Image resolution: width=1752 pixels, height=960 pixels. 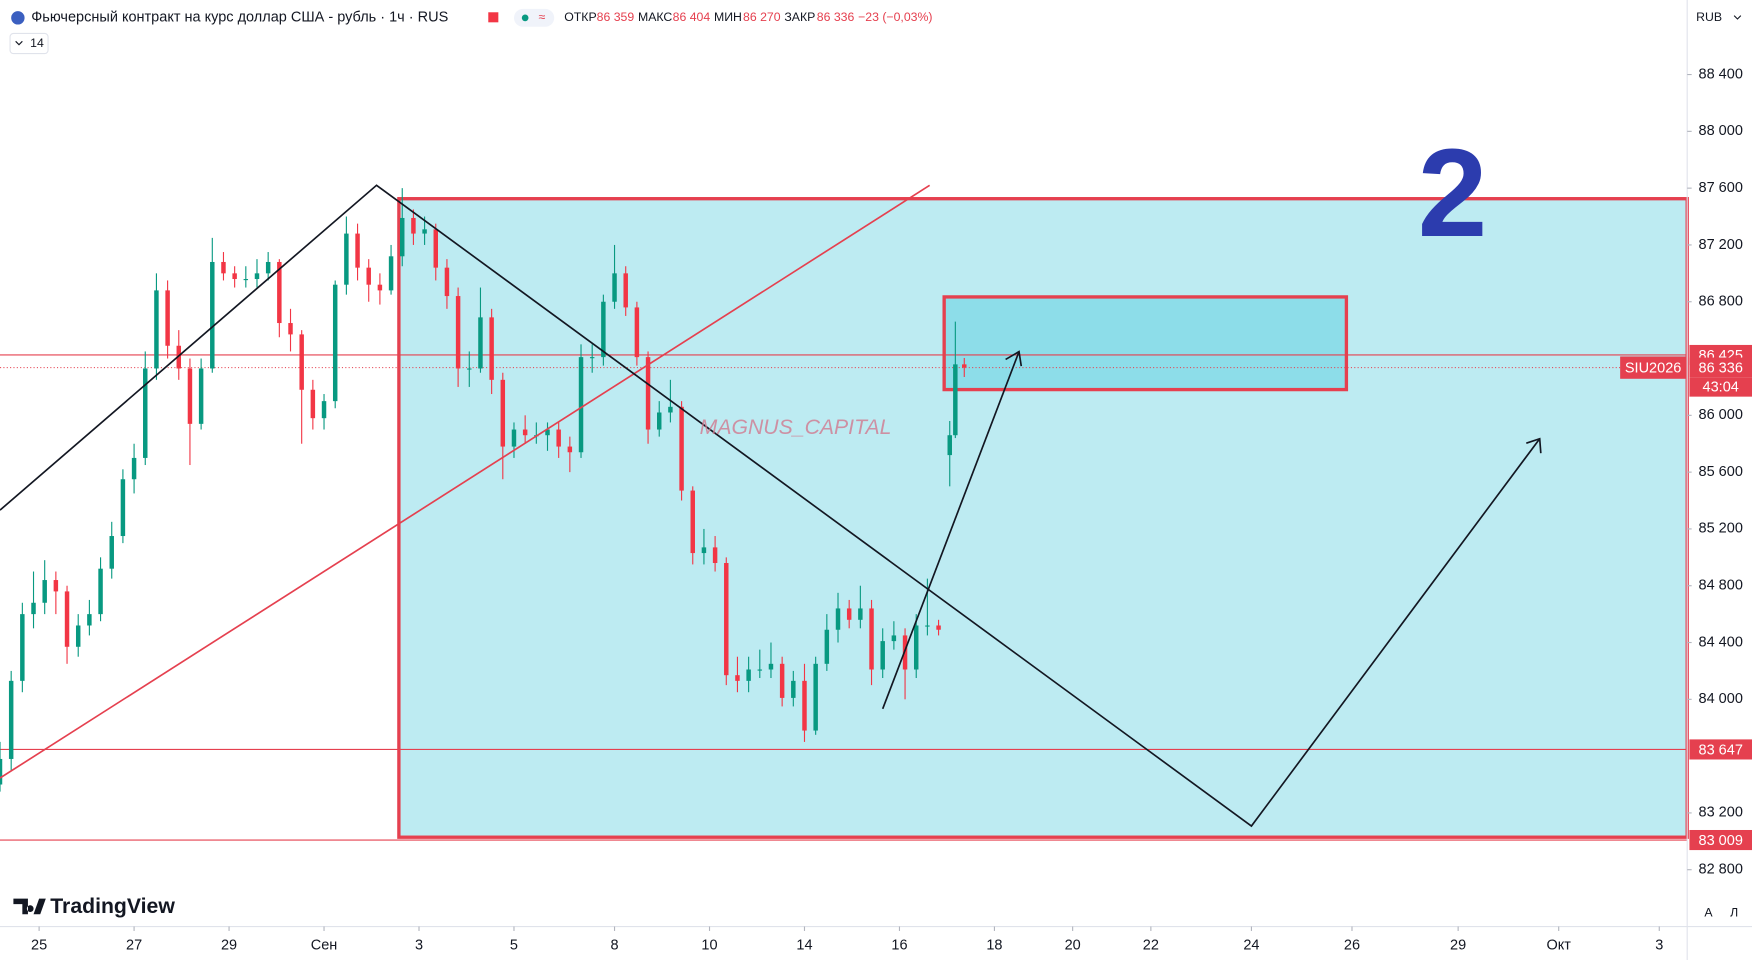 What do you see at coordinates (1653, 367) in the screenshot?
I see `symbol-bg` at bounding box center [1653, 367].